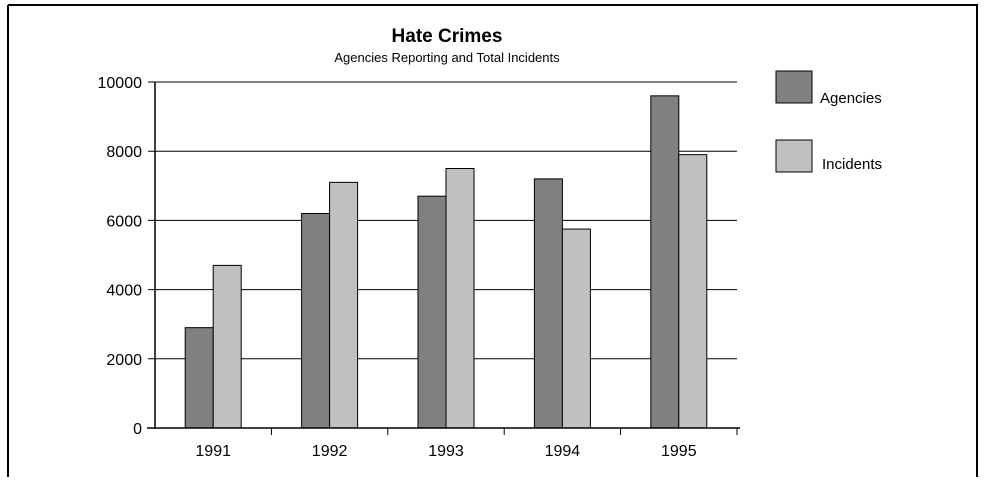 The height and width of the screenshot is (482, 985). I want to click on y-tick-label: 10000, so click(120, 83).